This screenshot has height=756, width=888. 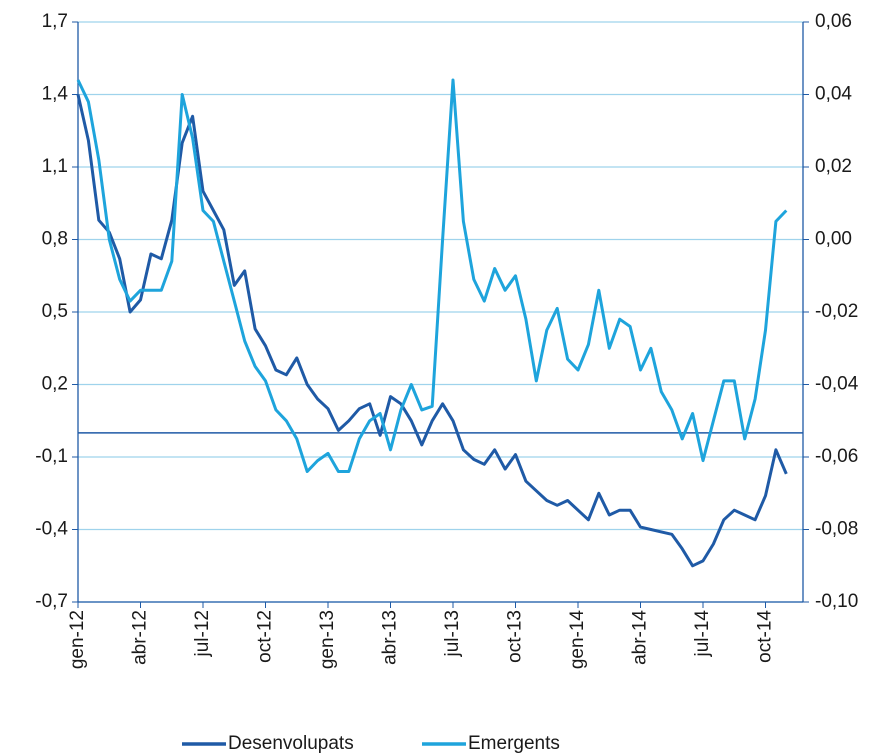 I want to click on y2-tick-label: 0,04, so click(x=833, y=94).